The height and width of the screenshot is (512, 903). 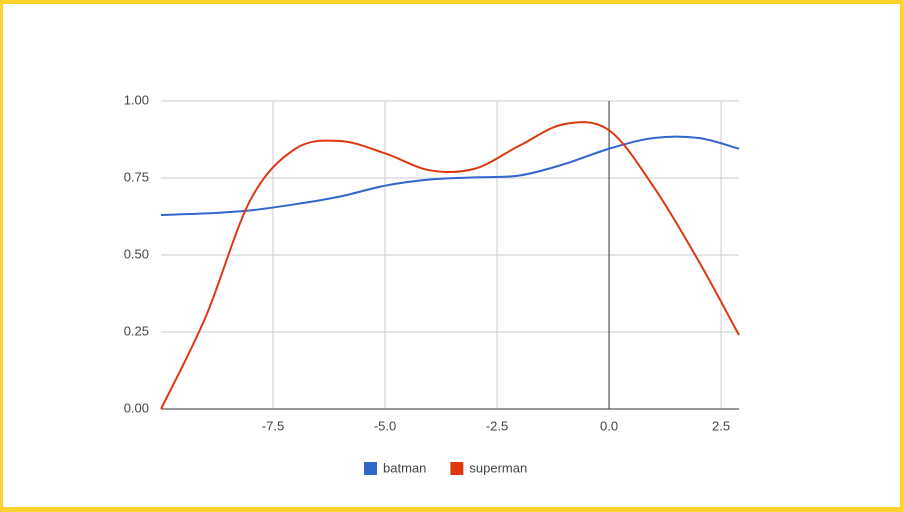 I want to click on line, so click(x=450, y=175).